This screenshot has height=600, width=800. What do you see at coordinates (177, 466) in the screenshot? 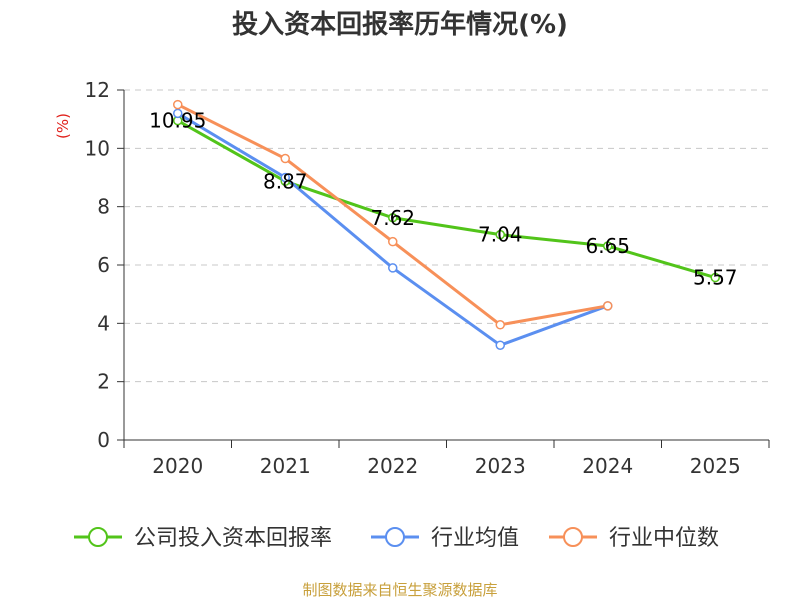
I see `x-tick-label: 2020` at bounding box center [177, 466].